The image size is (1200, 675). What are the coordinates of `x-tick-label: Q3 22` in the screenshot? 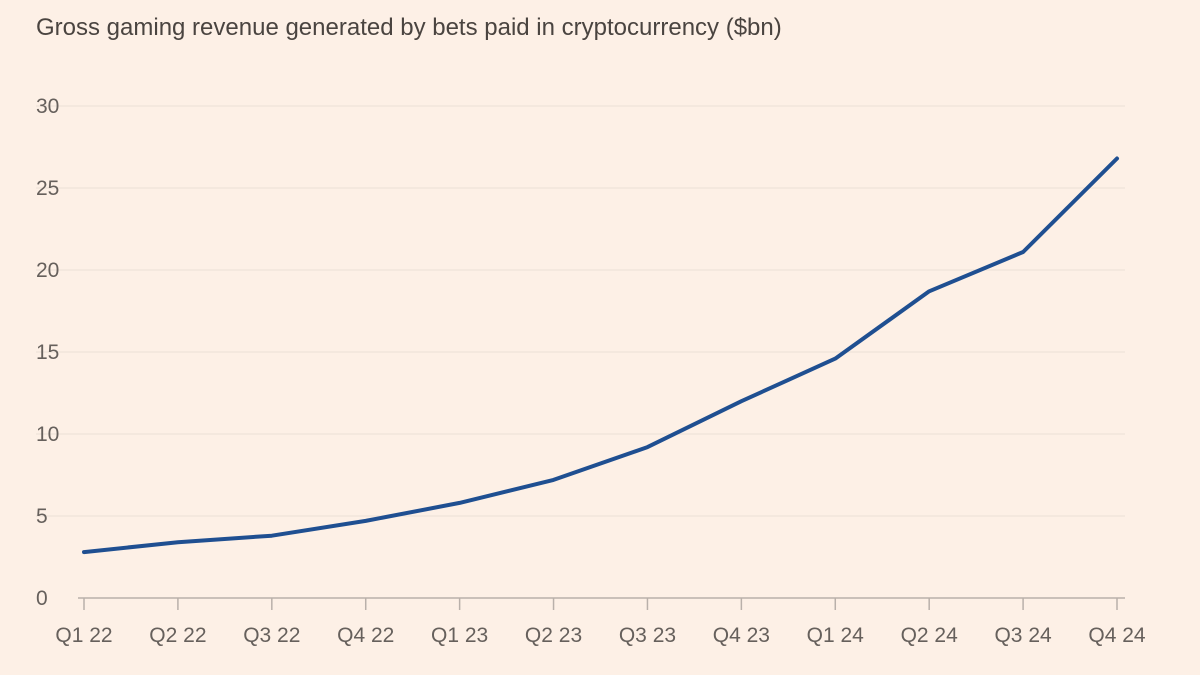 It's located at (271, 635).